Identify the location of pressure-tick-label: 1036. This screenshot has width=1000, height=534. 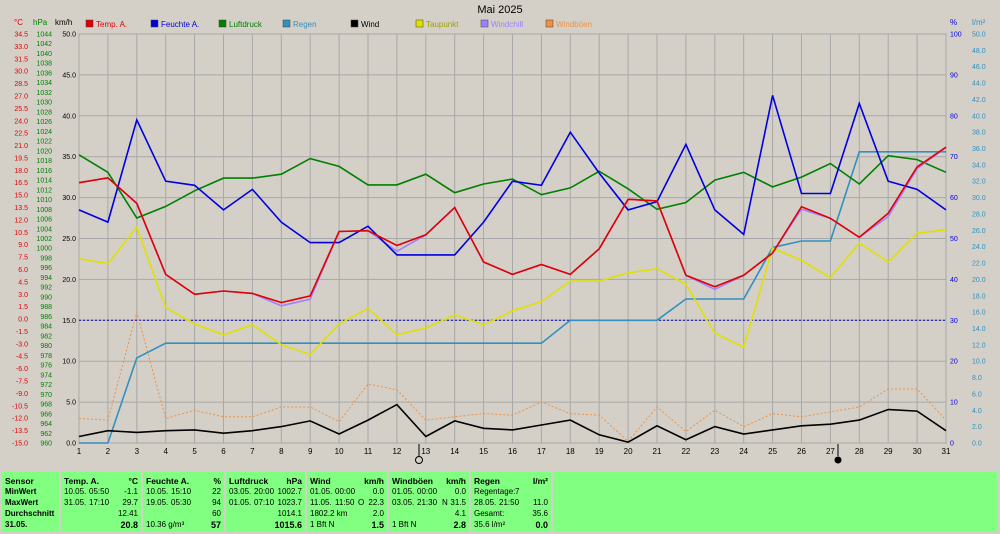
(44, 73).